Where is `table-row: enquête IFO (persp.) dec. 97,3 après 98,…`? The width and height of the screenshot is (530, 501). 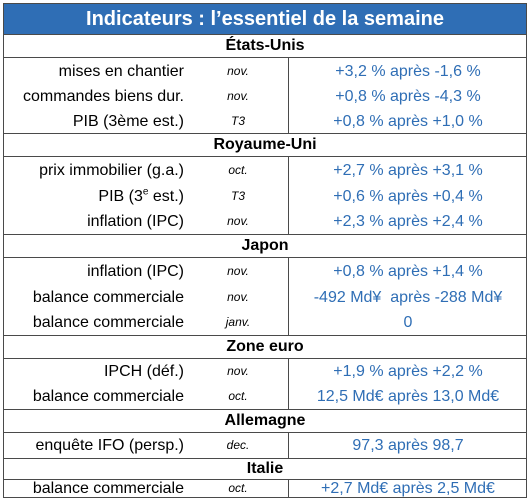
table-row: enquête IFO (persp.) dec. 97,3 après 98,… is located at coordinates (265, 445).